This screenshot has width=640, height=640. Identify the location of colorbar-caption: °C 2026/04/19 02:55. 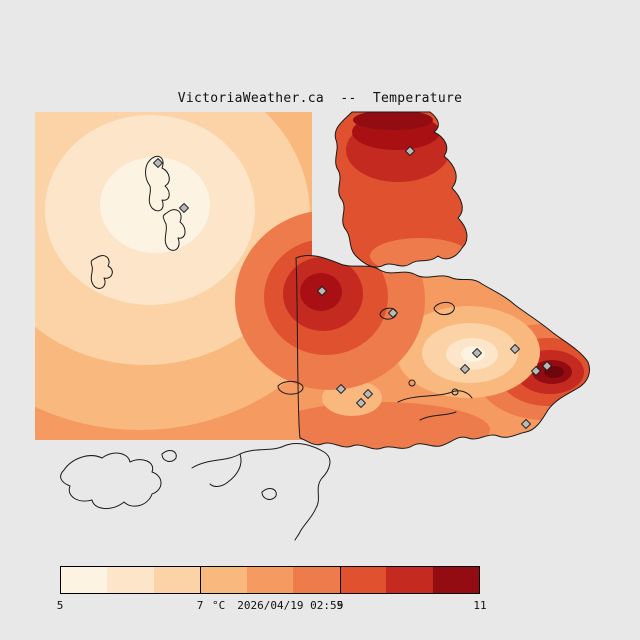
(277, 605).